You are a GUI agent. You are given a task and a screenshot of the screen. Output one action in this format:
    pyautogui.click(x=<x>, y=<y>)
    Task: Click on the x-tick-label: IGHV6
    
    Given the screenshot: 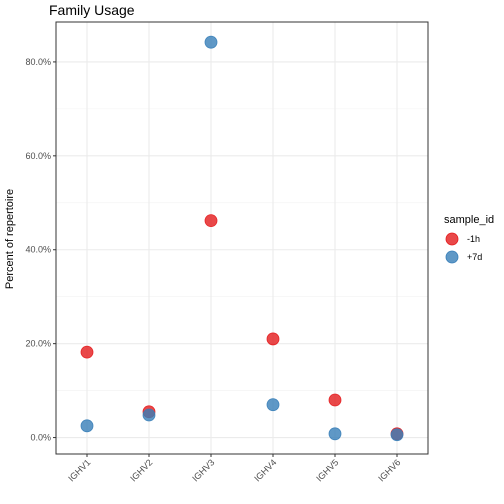 What is the action you would take?
    pyautogui.click(x=389, y=470)
    